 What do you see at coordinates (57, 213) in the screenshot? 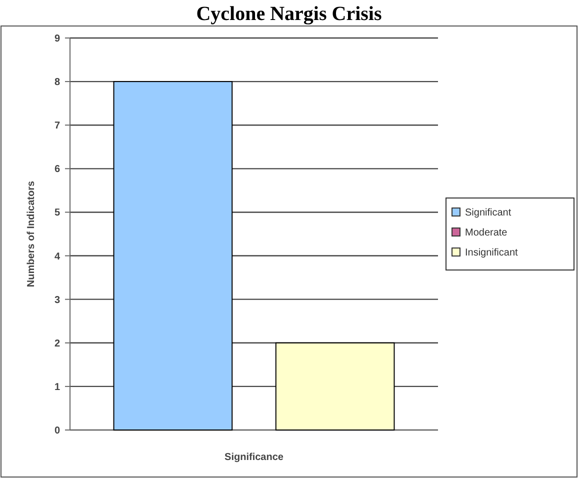
I see `y-tick-label: 5` at bounding box center [57, 213].